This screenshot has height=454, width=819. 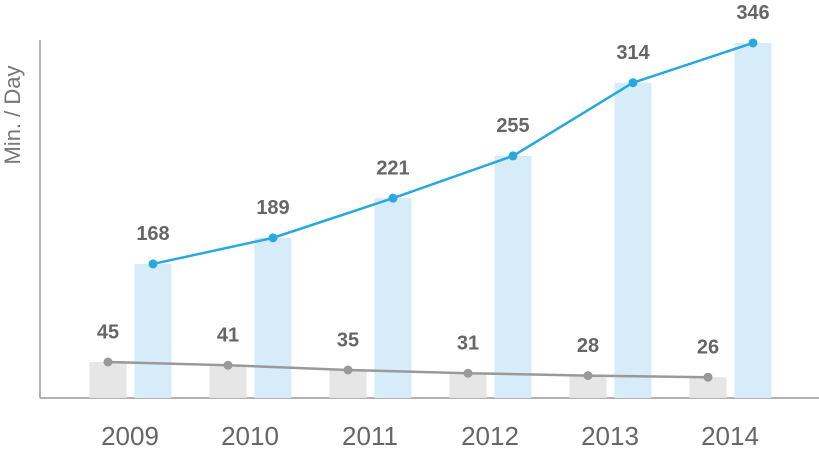 I want to click on x-tick-label: 2013, so click(x=610, y=435).